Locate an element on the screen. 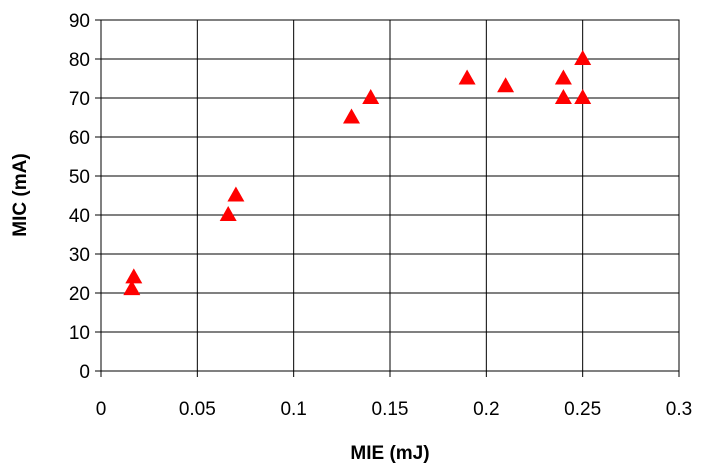 The width and height of the screenshot is (701, 475). y-tick-label: 40 is located at coordinates (79, 216).